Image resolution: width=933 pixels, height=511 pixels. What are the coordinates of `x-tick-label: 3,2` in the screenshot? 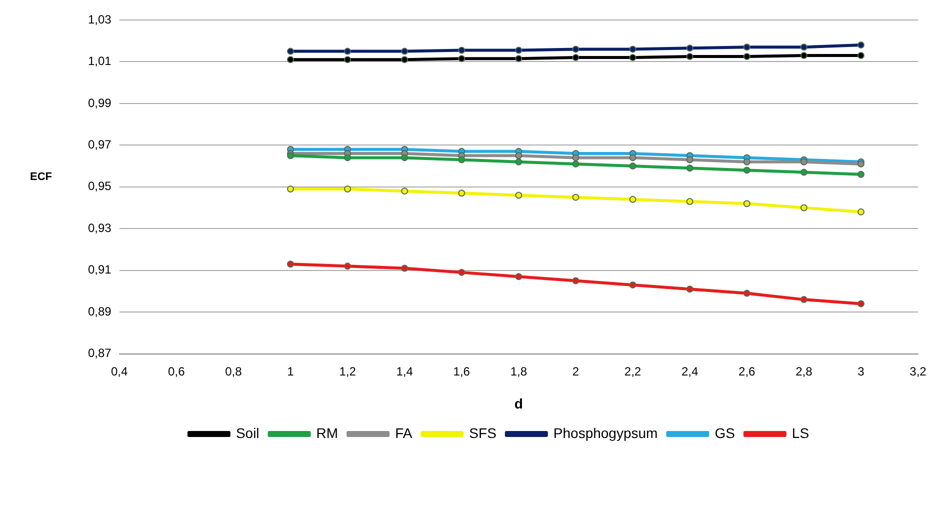 It's located at (918, 371).